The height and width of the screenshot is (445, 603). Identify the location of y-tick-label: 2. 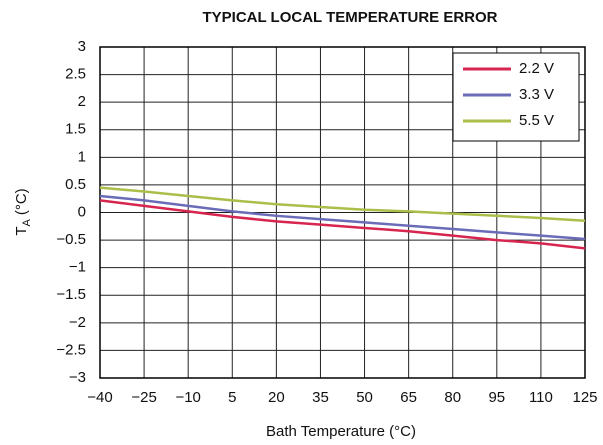
(82, 101).